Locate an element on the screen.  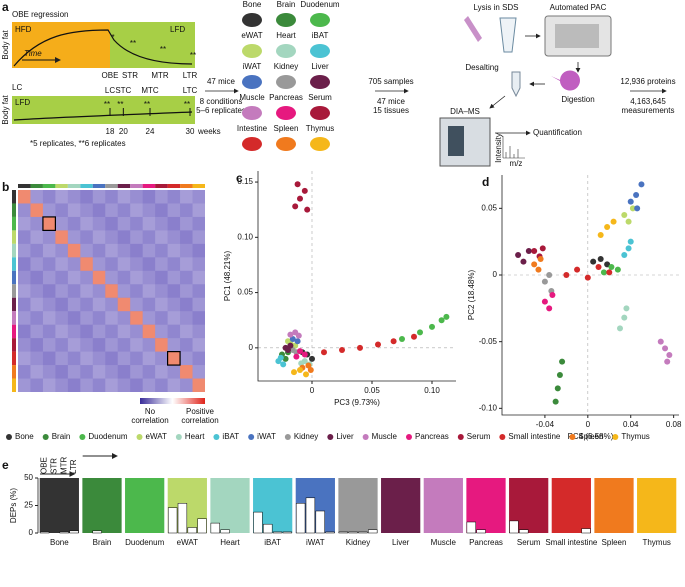
tissue-icon is located at coordinates (286, 20).